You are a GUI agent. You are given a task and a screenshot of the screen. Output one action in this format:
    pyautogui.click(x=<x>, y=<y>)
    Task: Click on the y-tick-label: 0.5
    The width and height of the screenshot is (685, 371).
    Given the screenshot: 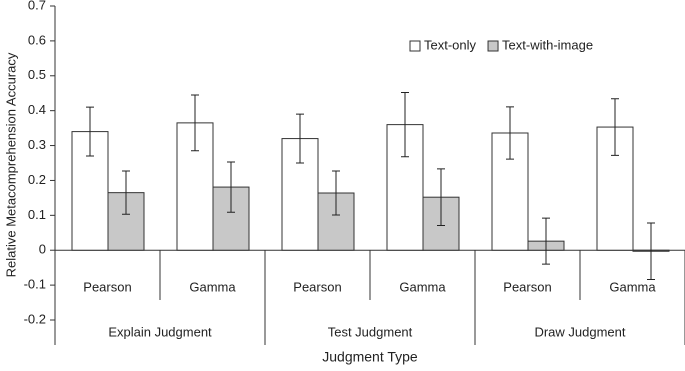 What is the action you would take?
    pyautogui.click(x=37, y=74)
    